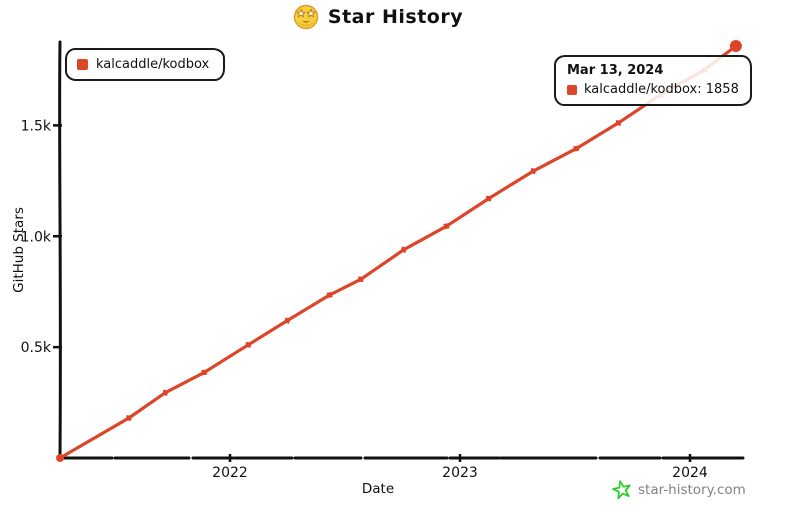 This screenshot has width=800, height=511. I want to click on star-struck-emoji, so click(306, 17).